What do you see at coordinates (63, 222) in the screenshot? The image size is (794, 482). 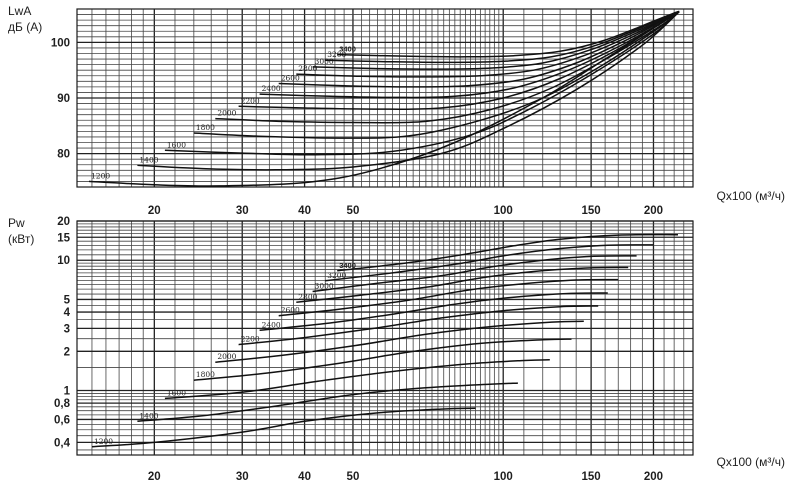 I see `y-tick-label: 20` at bounding box center [63, 222].